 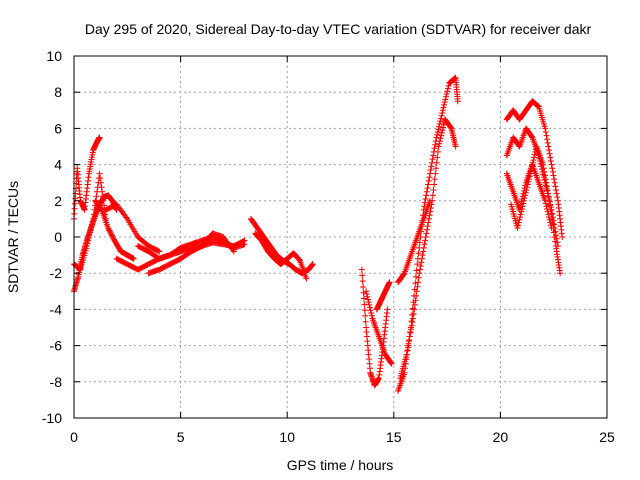 What do you see at coordinates (287, 437) in the screenshot?
I see `x-tick-label: 10` at bounding box center [287, 437].